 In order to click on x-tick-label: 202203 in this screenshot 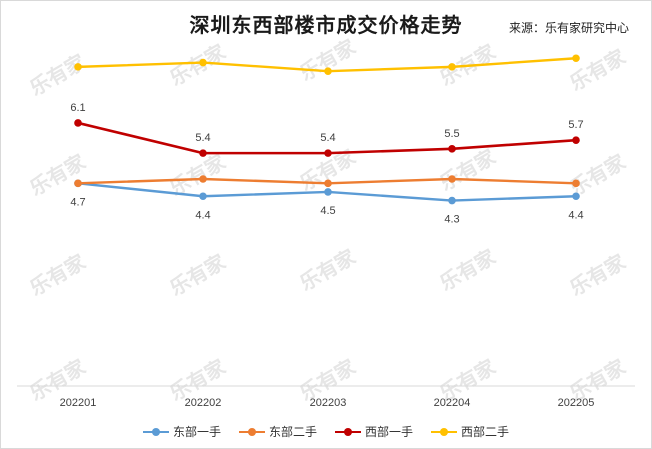, I will do `click(328, 403)`.